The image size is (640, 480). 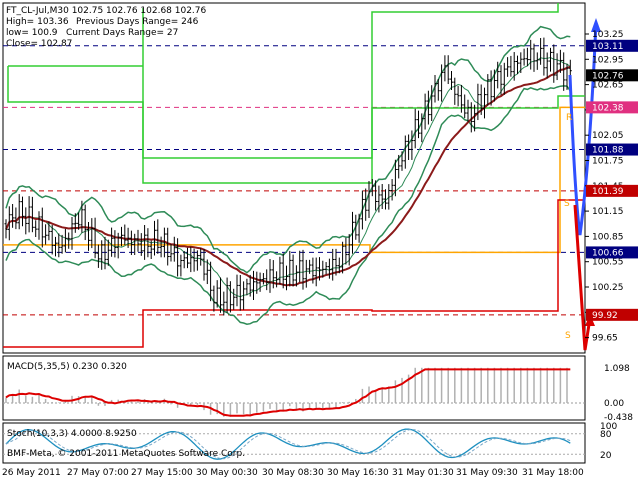 I want to click on close-line: Close= 102.87, so click(x=39, y=44).